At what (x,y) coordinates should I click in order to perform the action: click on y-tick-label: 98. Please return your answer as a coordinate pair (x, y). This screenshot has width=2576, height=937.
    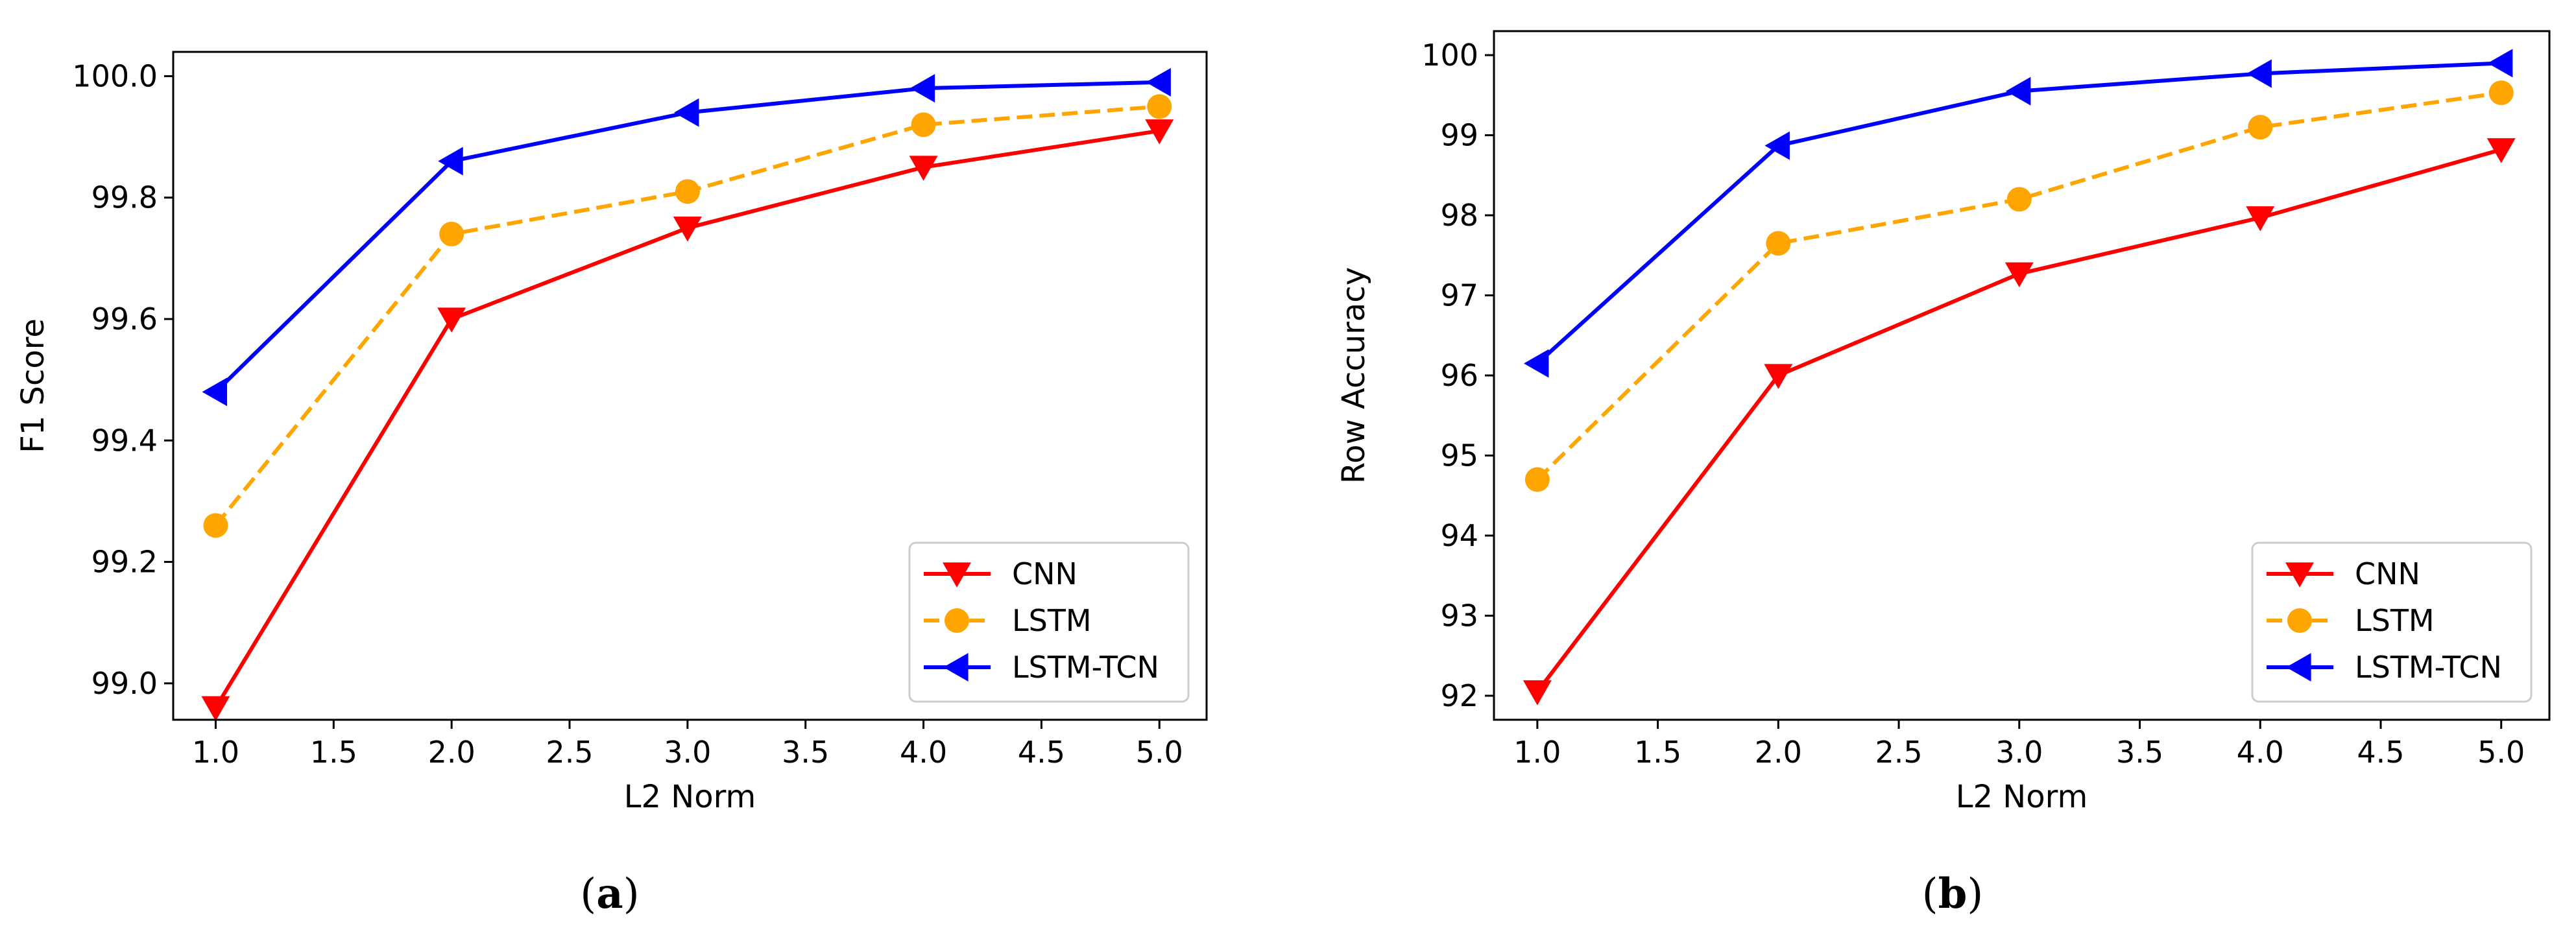
    Looking at the image, I should click on (1459, 216).